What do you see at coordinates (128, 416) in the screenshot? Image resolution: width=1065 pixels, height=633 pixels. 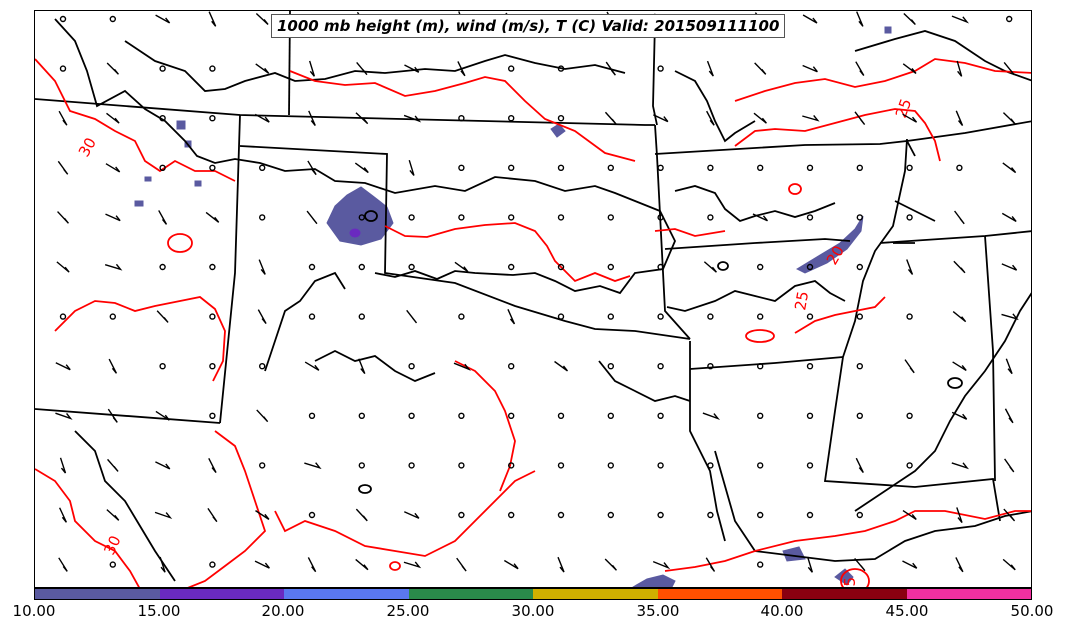 I see `border-nm-tx` at bounding box center [128, 416].